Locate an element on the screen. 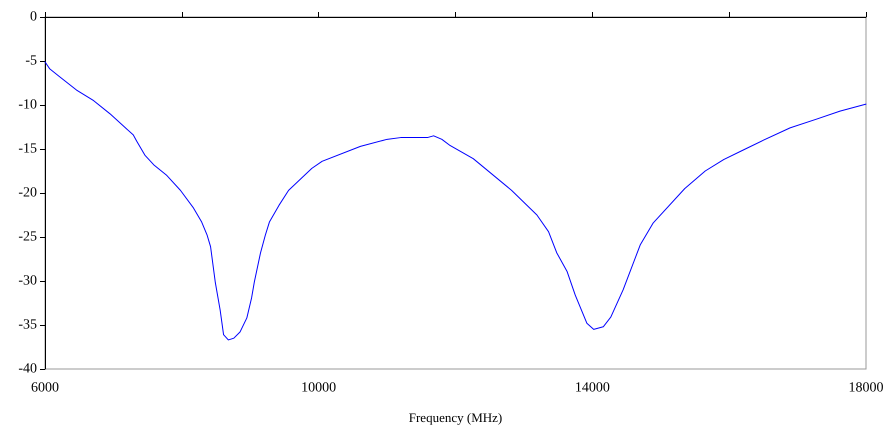  x-tick-label: 10000 is located at coordinates (318, 388).